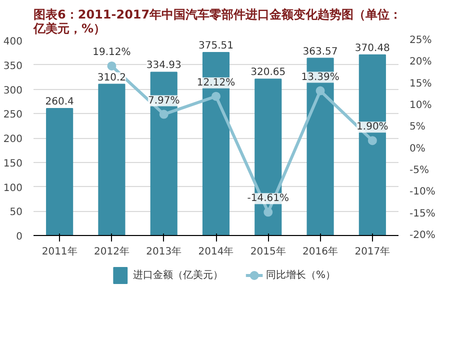  I want to click on data-label: 320.65, so click(268, 72).